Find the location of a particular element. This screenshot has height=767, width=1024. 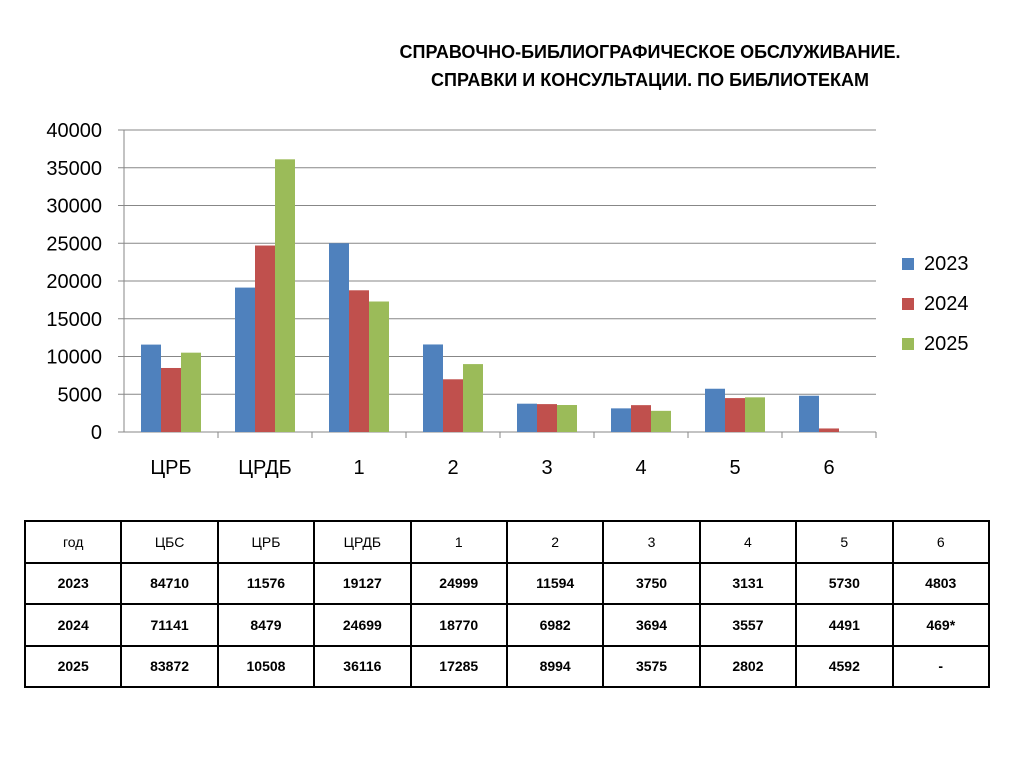

chart-legend: 2023 2024 2025 is located at coordinates (935, 304).